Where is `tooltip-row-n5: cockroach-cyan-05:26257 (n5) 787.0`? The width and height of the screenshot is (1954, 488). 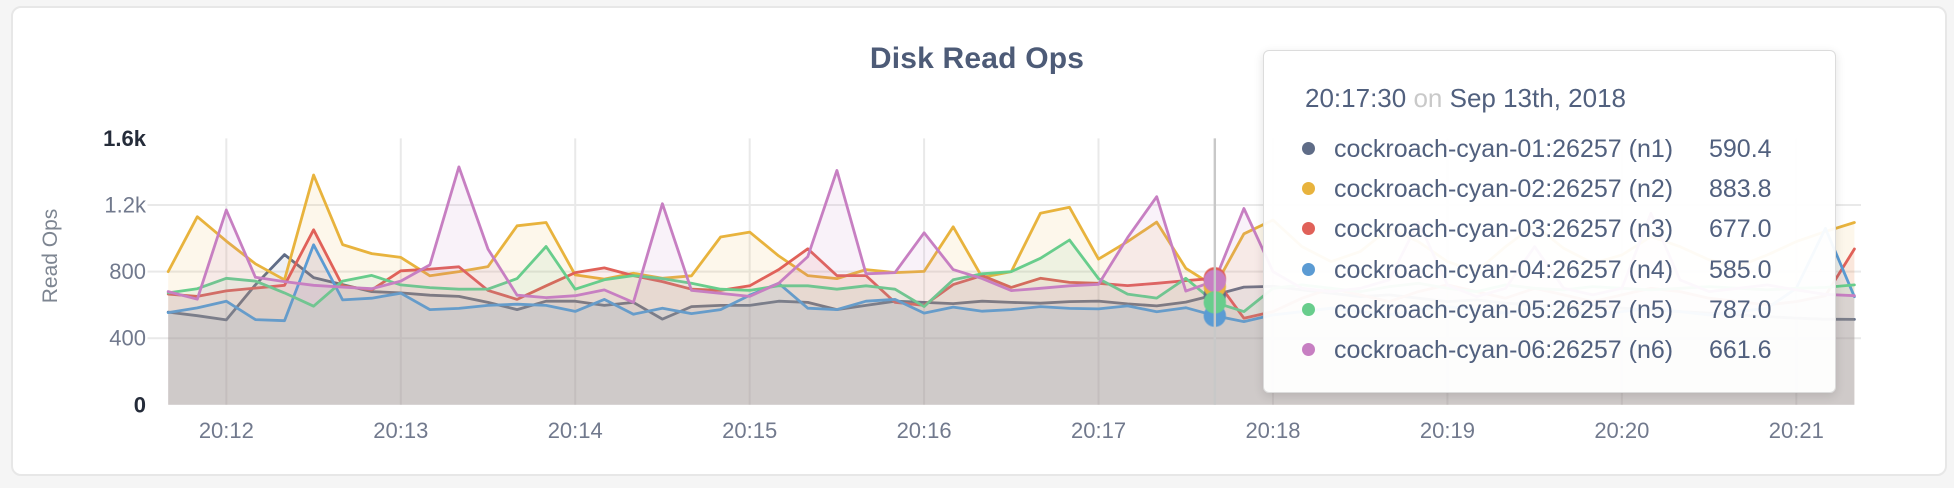 tooltip-row-n5: cockroach-cyan-05:26257 (n5) 787.0 is located at coordinates (1549, 309).